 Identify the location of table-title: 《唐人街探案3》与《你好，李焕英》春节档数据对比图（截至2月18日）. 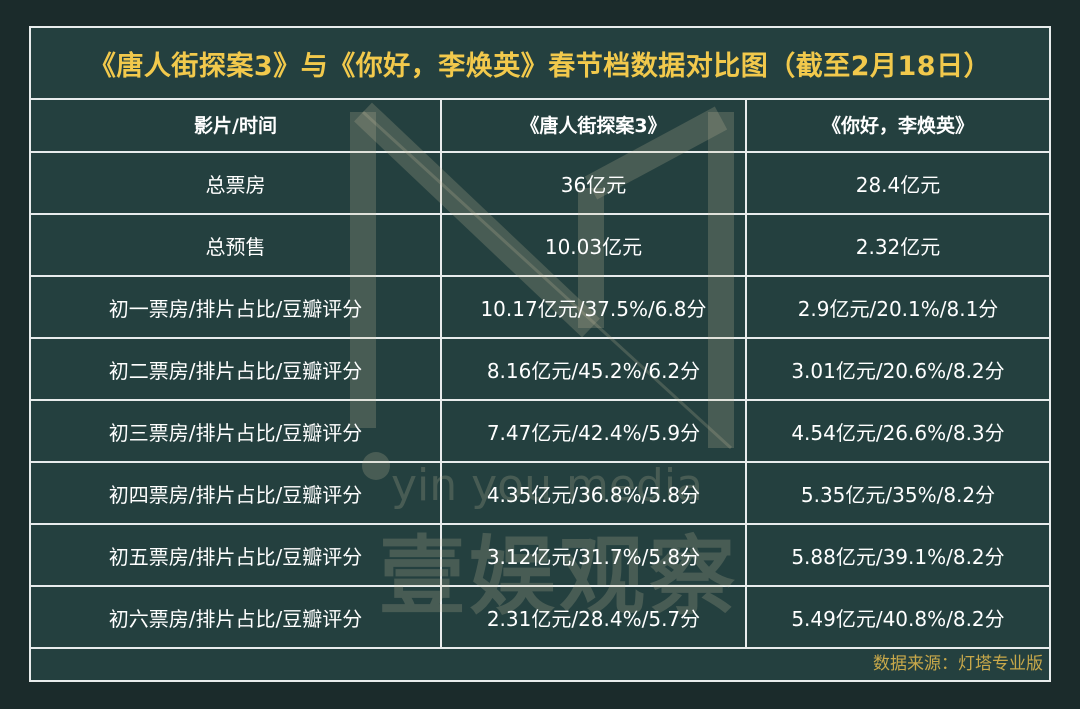
(540, 64).